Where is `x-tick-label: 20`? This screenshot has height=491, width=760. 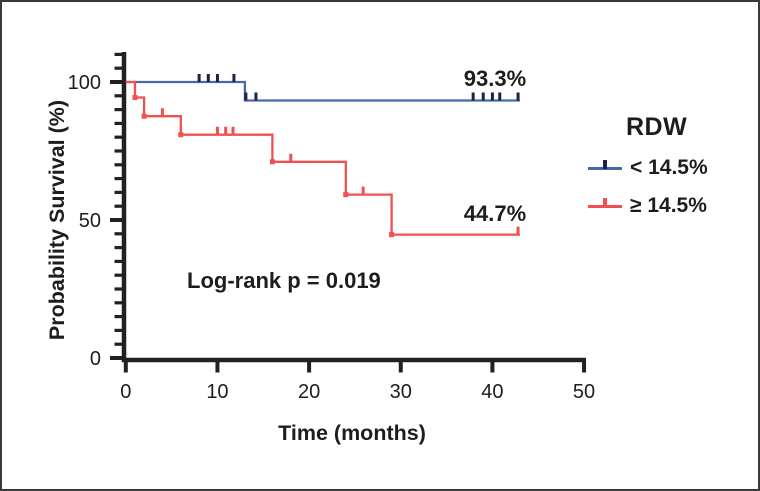 x-tick-label: 20 is located at coordinates (309, 392).